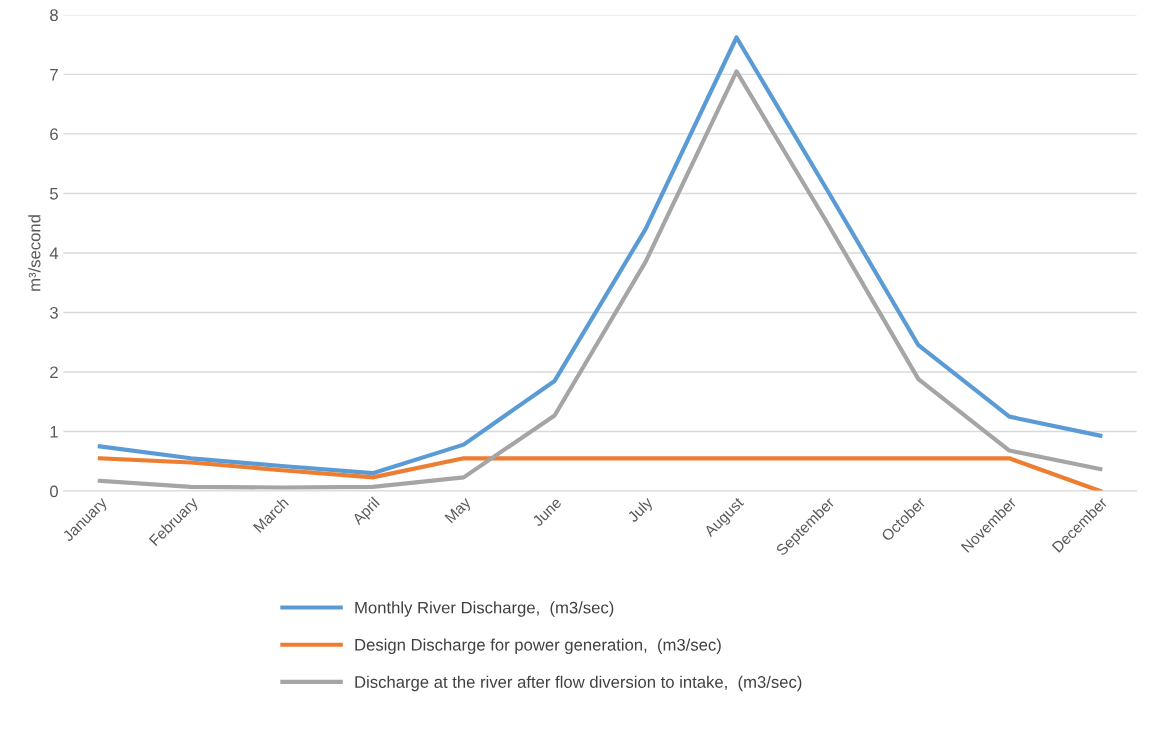  What do you see at coordinates (54, 372) in the screenshot?
I see `y-tick-label: 2` at bounding box center [54, 372].